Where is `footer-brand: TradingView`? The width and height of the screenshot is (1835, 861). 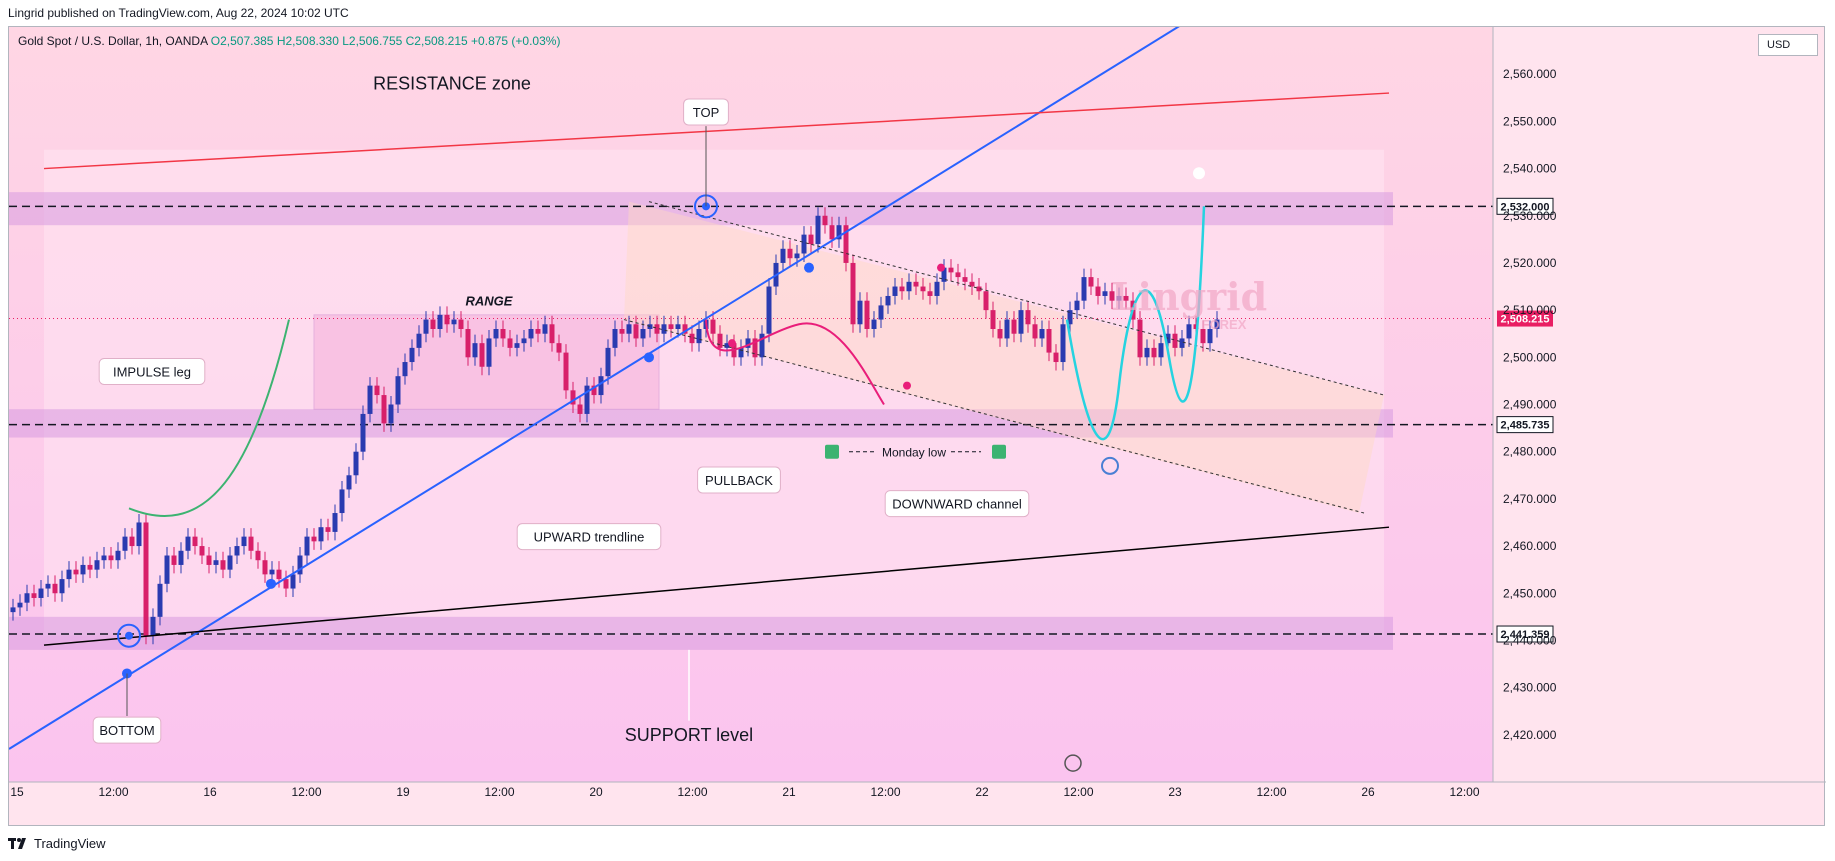
footer-brand: TradingView is located at coordinates (57, 843).